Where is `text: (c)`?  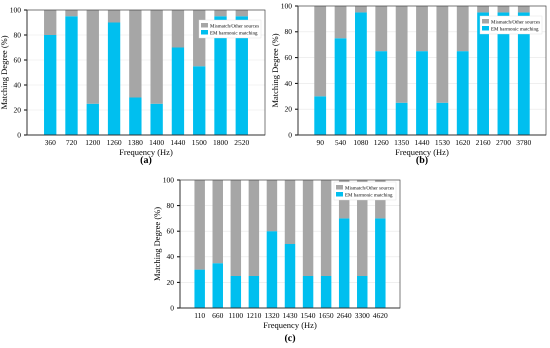
text: (c) is located at coordinates (290, 338).